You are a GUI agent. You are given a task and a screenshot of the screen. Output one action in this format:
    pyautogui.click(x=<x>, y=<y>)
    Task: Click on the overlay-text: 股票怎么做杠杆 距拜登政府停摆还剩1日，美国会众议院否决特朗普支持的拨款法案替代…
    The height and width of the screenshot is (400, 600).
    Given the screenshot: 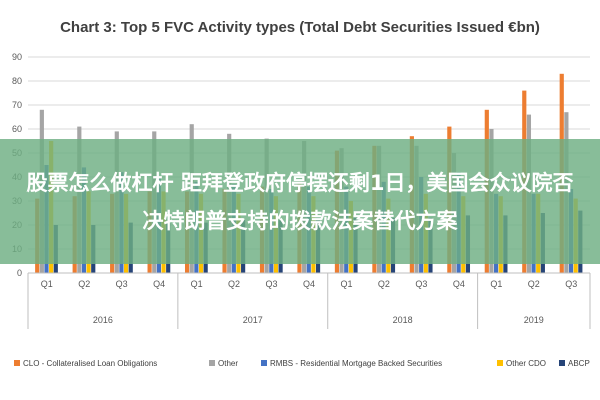 What is the action you would take?
    pyautogui.click(x=300, y=201)
    